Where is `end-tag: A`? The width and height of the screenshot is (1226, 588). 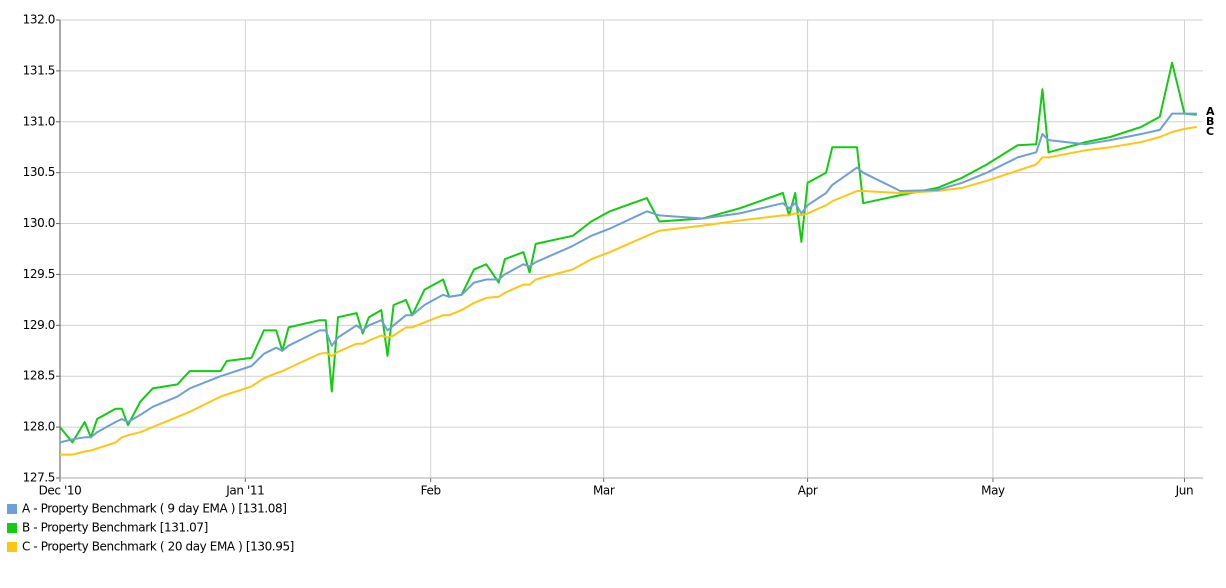
end-tag: A is located at coordinates (1210, 111).